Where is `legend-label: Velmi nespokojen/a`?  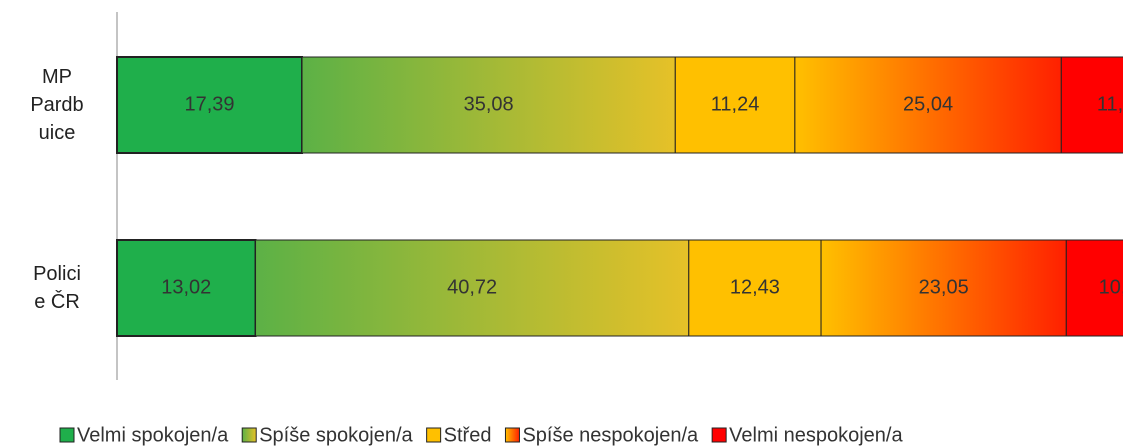 legend-label: Velmi nespokojen/a is located at coordinates (816, 435).